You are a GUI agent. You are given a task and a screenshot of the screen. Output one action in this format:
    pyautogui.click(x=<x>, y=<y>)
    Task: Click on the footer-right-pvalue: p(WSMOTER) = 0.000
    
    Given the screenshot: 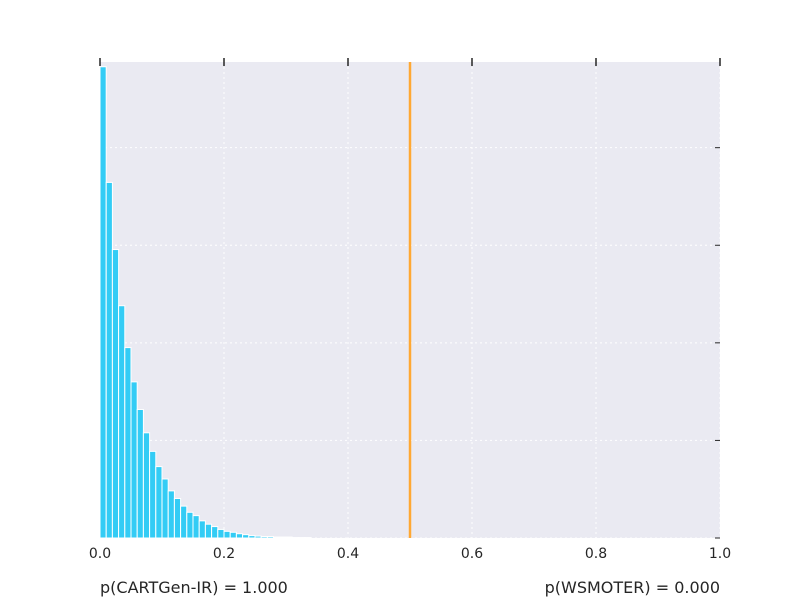 What is the action you would take?
    pyautogui.click(x=632, y=587)
    